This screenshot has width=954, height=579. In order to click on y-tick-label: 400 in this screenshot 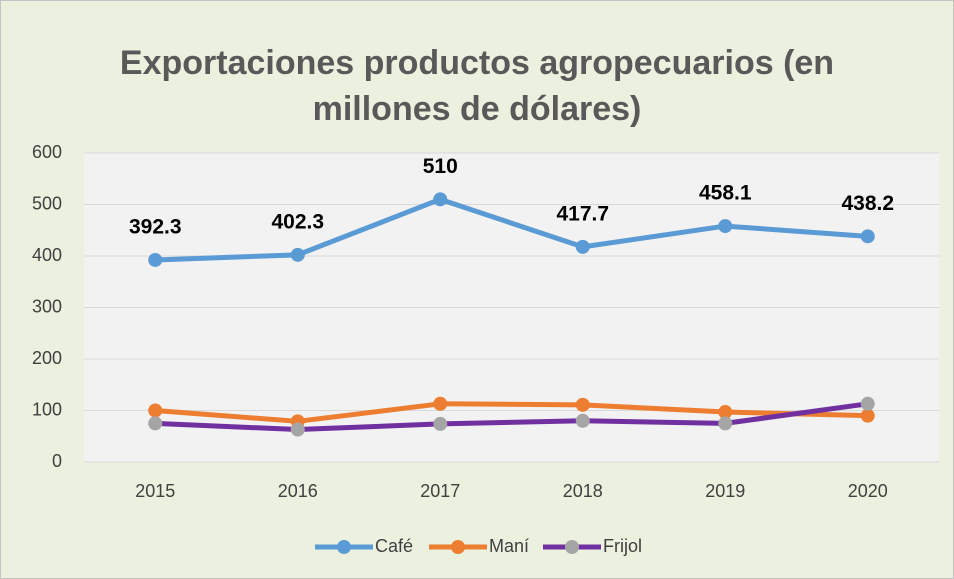, I will do `click(47, 255)`.